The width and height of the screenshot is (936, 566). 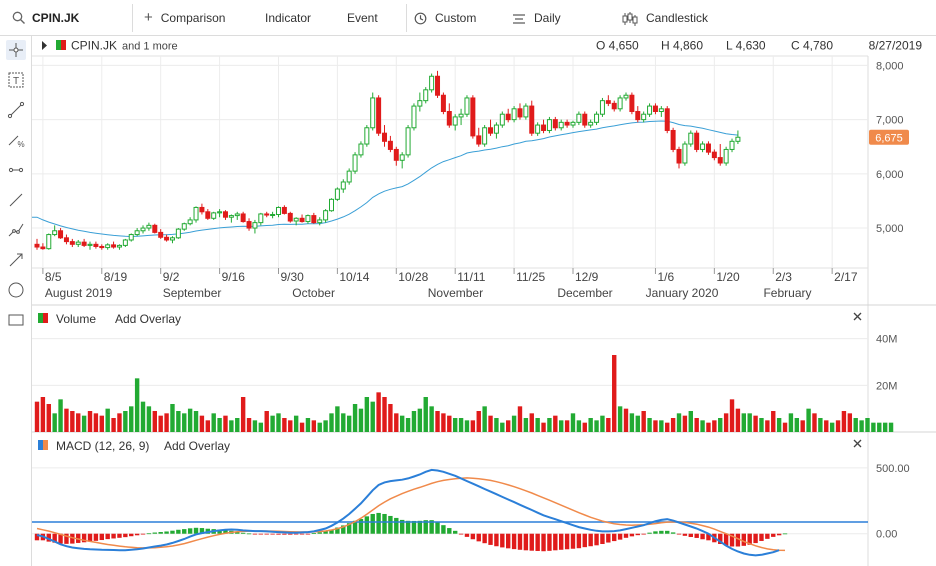 What do you see at coordinates (893, 502) in the screenshot?
I see `macd-y-axis: 500.00 0.00` at bounding box center [893, 502].